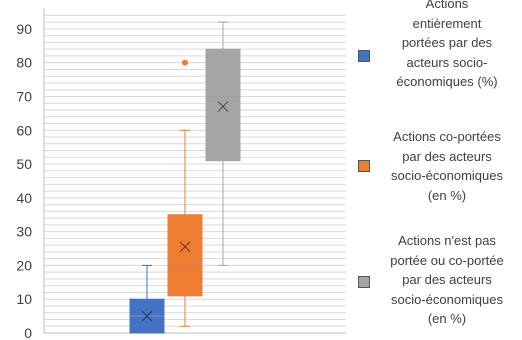 This screenshot has height=340, width=522. I want to click on legend-swatch-co-portees, so click(364, 166).